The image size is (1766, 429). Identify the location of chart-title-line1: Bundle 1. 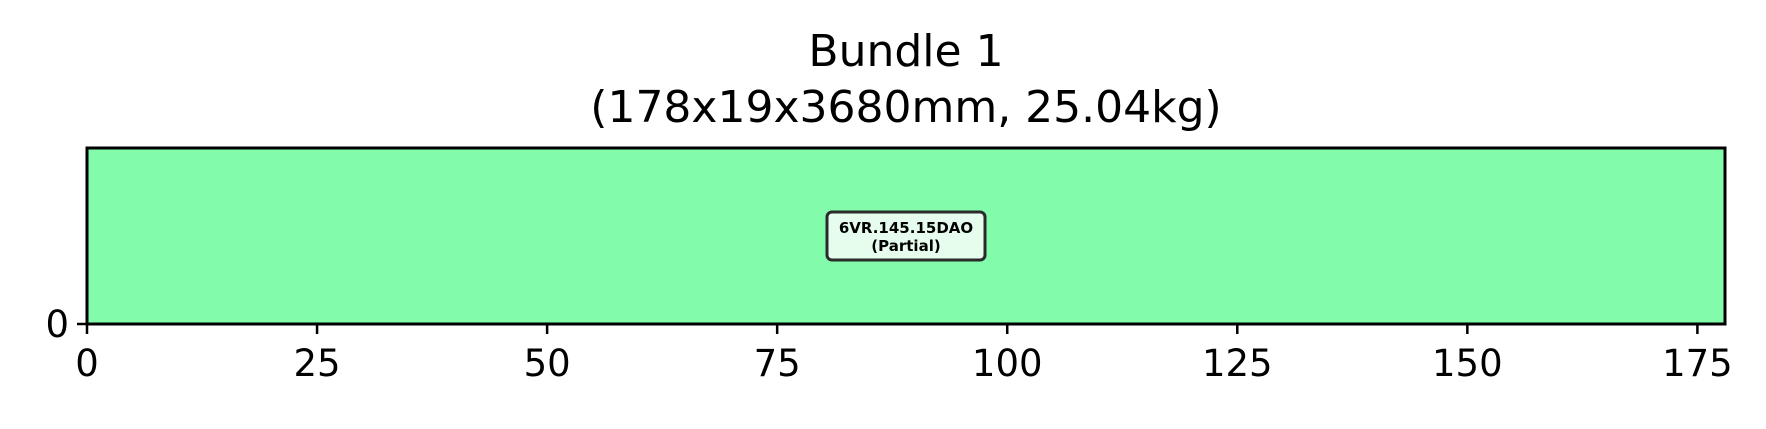
(905, 51).